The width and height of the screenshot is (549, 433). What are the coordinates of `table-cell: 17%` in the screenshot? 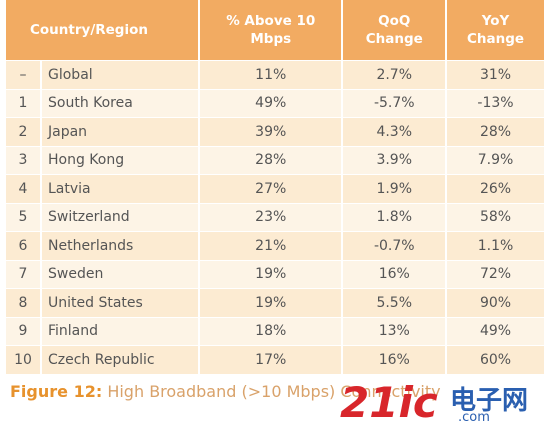 It's located at (270, 359).